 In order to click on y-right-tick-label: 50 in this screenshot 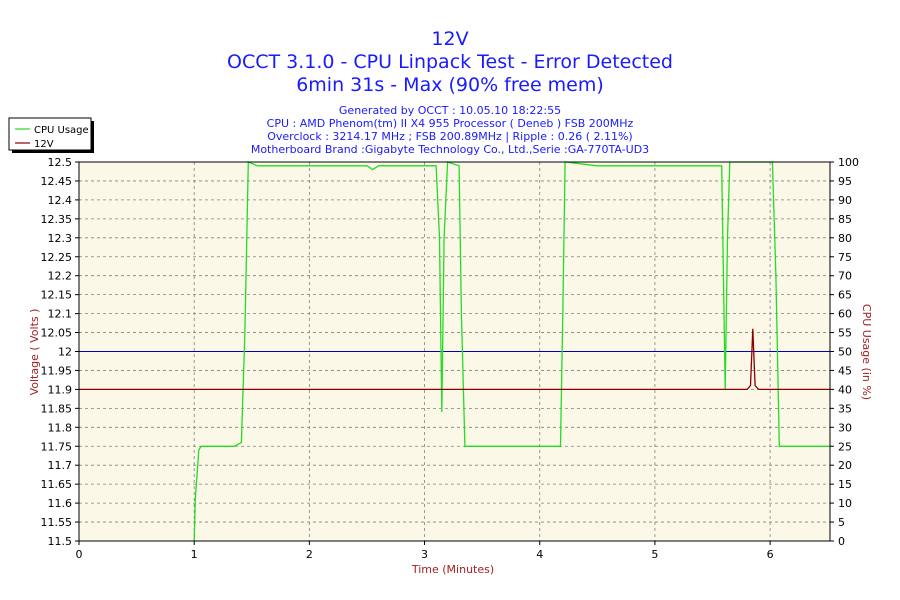, I will do `click(845, 352)`.